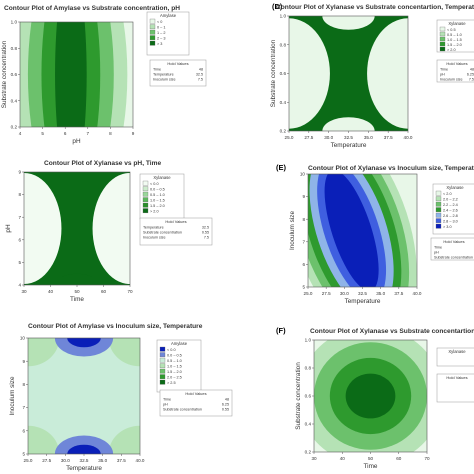  Describe the element at coordinates (19, 239) in the screenshot. I see `y-tick-label: 6` at that location.